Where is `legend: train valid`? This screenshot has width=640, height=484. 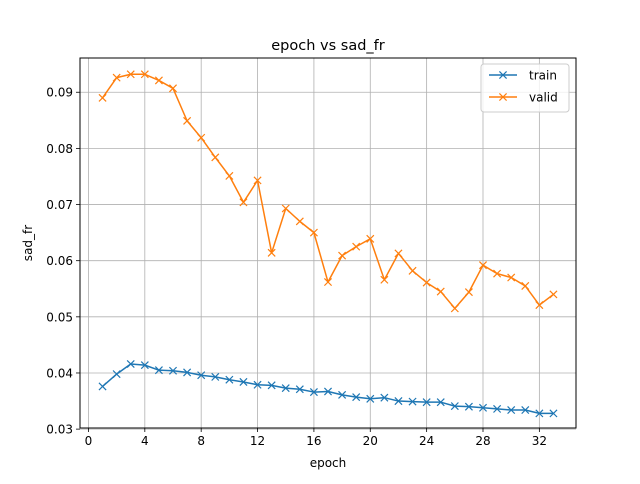
legend: train valid is located at coordinates (525, 88).